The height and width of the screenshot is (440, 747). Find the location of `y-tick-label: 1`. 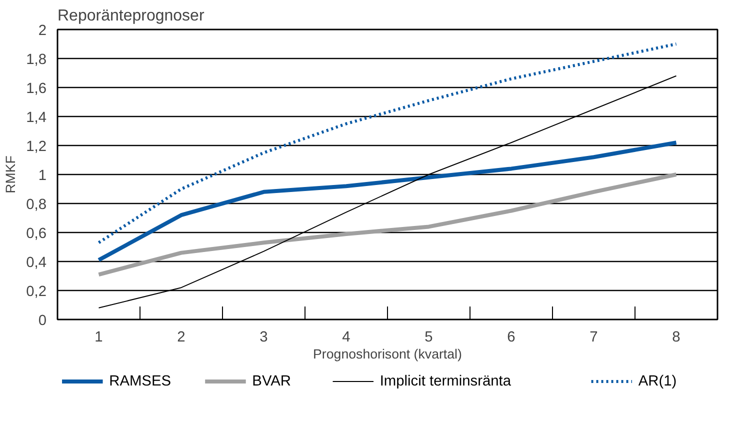

y-tick-label: 1 is located at coordinates (42, 176).